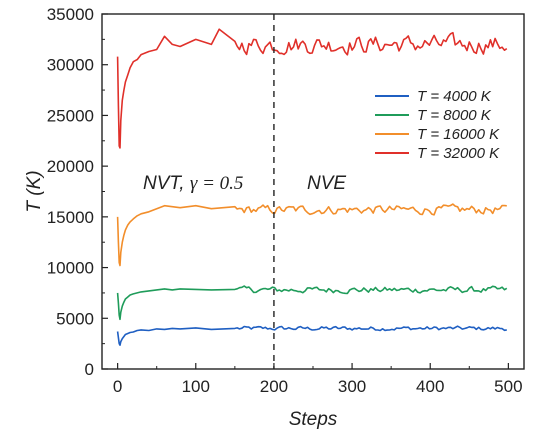 The image size is (550, 445). I want to click on x-tick-label: 200, so click(274, 386).